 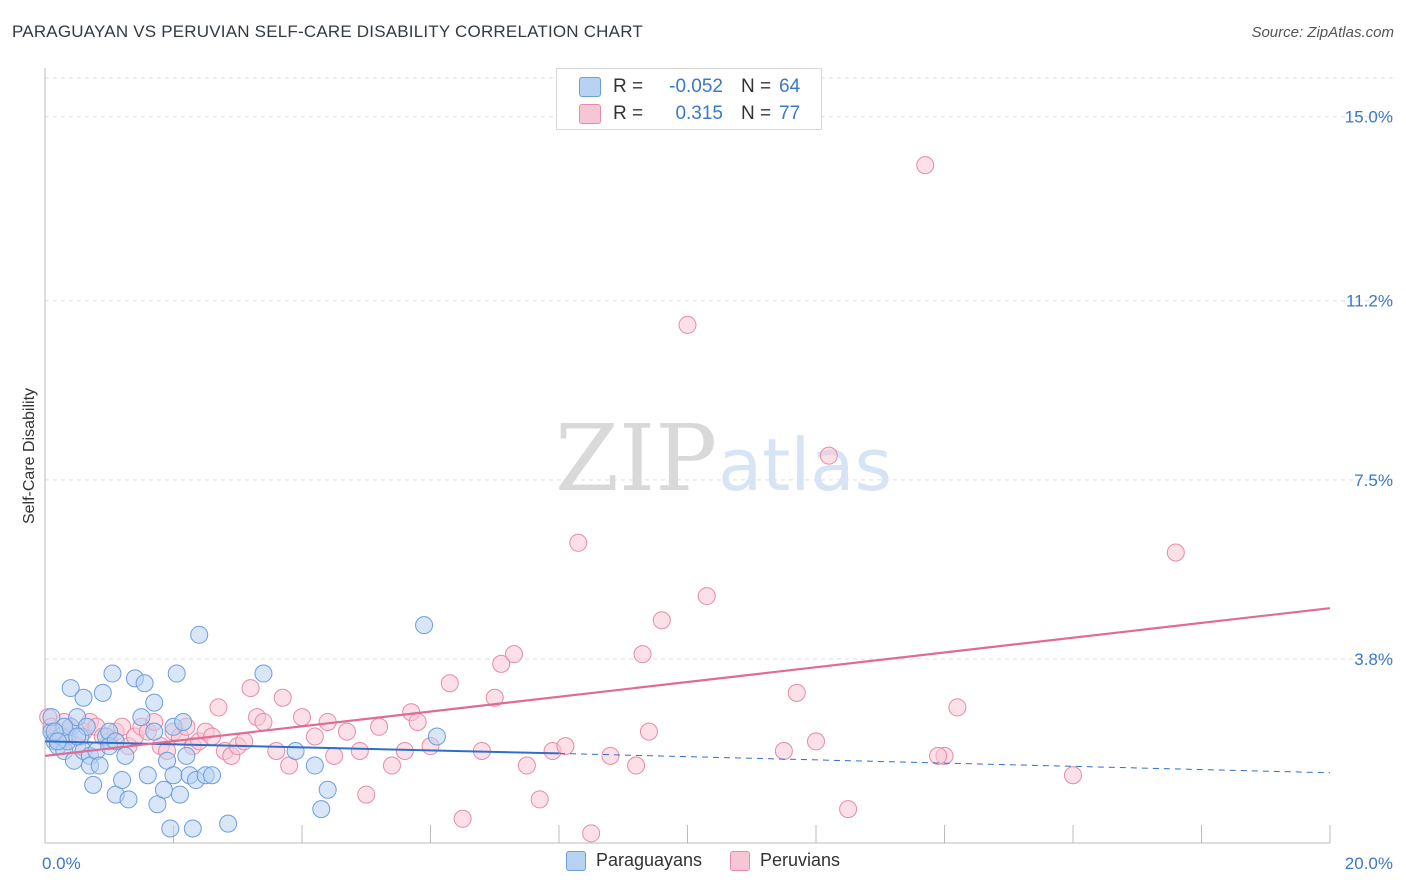 What do you see at coordinates (590, 87) in the screenshot?
I see `paraguayans-swatch` at bounding box center [590, 87].